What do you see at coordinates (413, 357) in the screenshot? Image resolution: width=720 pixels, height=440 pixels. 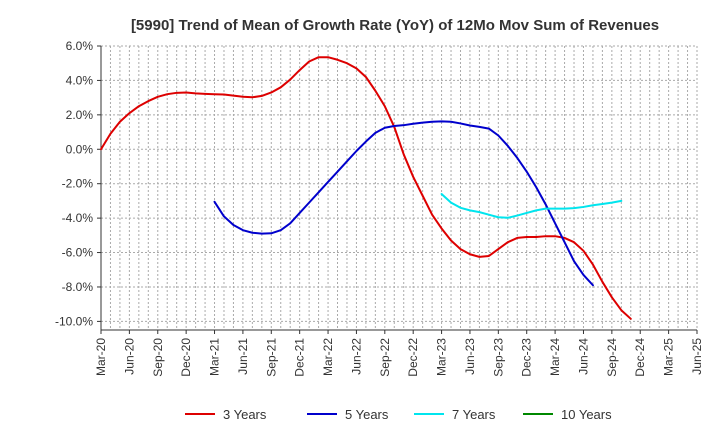 I see `x-tick-label: Dec-22` at bounding box center [413, 357].